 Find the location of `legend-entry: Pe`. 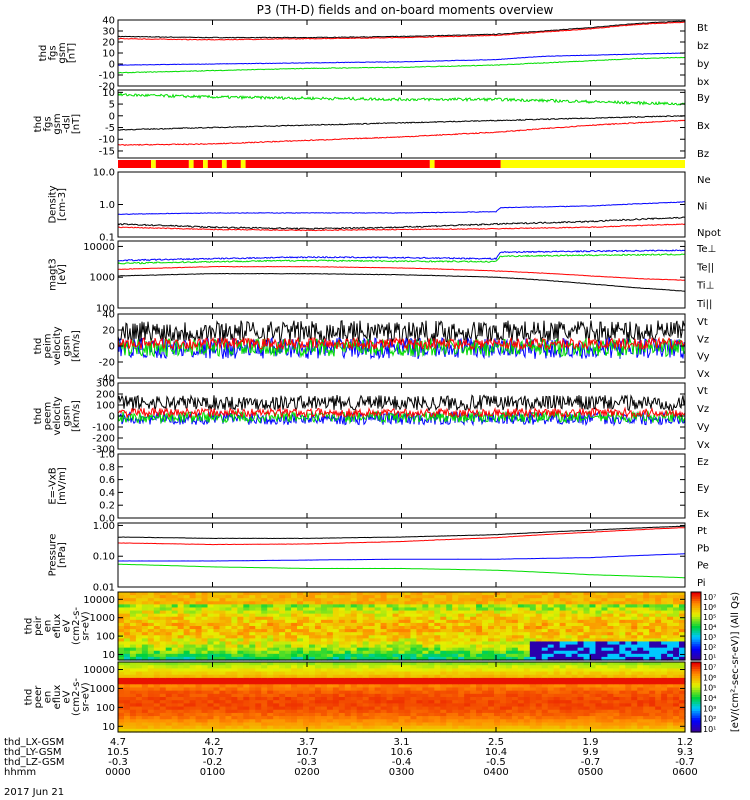

legend-entry: Pe is located at coordinates (703, 566).